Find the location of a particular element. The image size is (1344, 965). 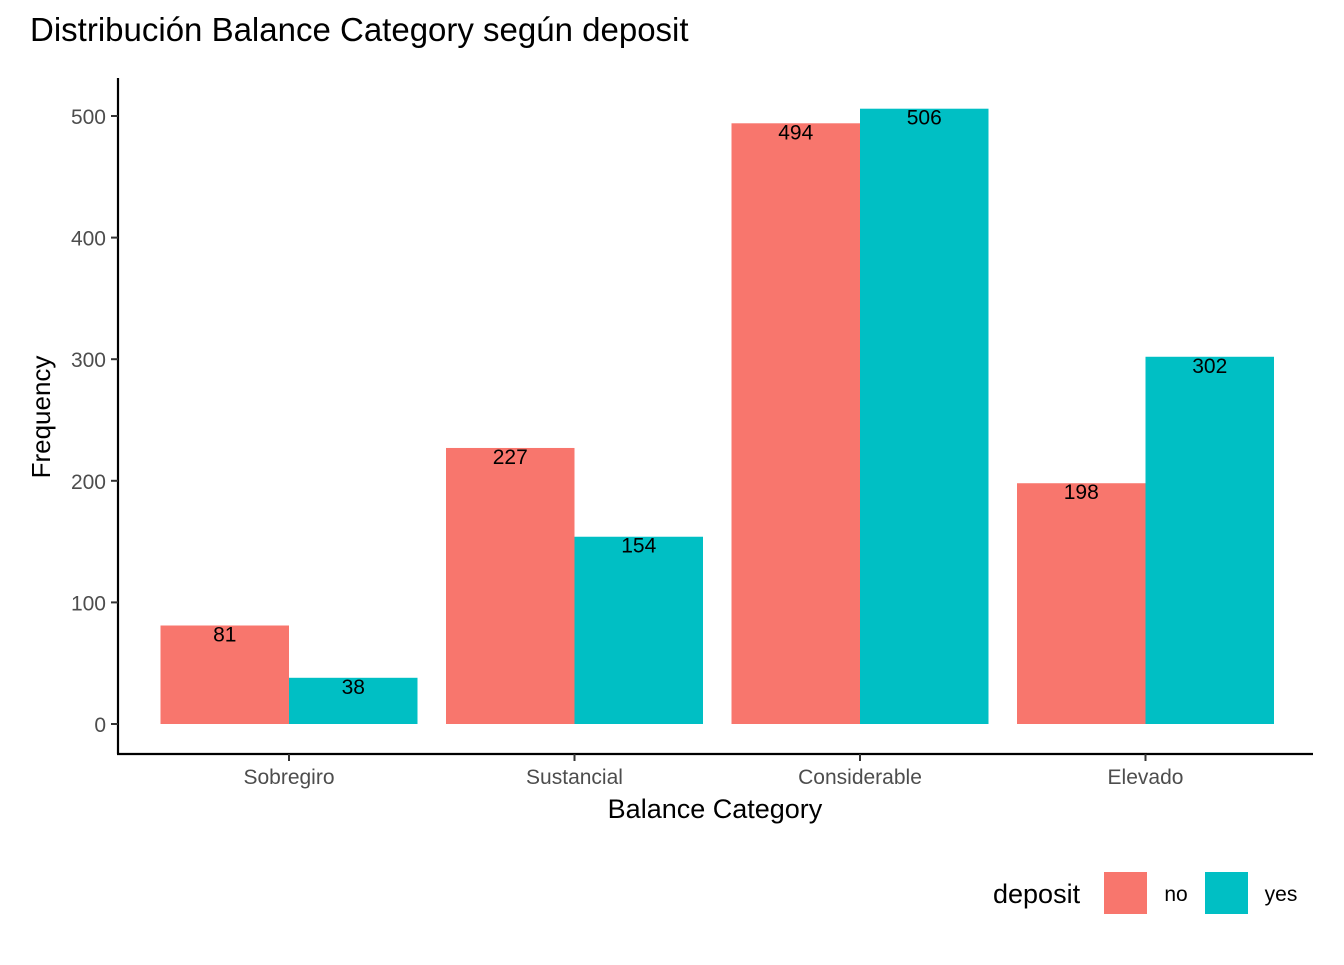

bar-value-label: 198 is located at coordinates (1081, 492).